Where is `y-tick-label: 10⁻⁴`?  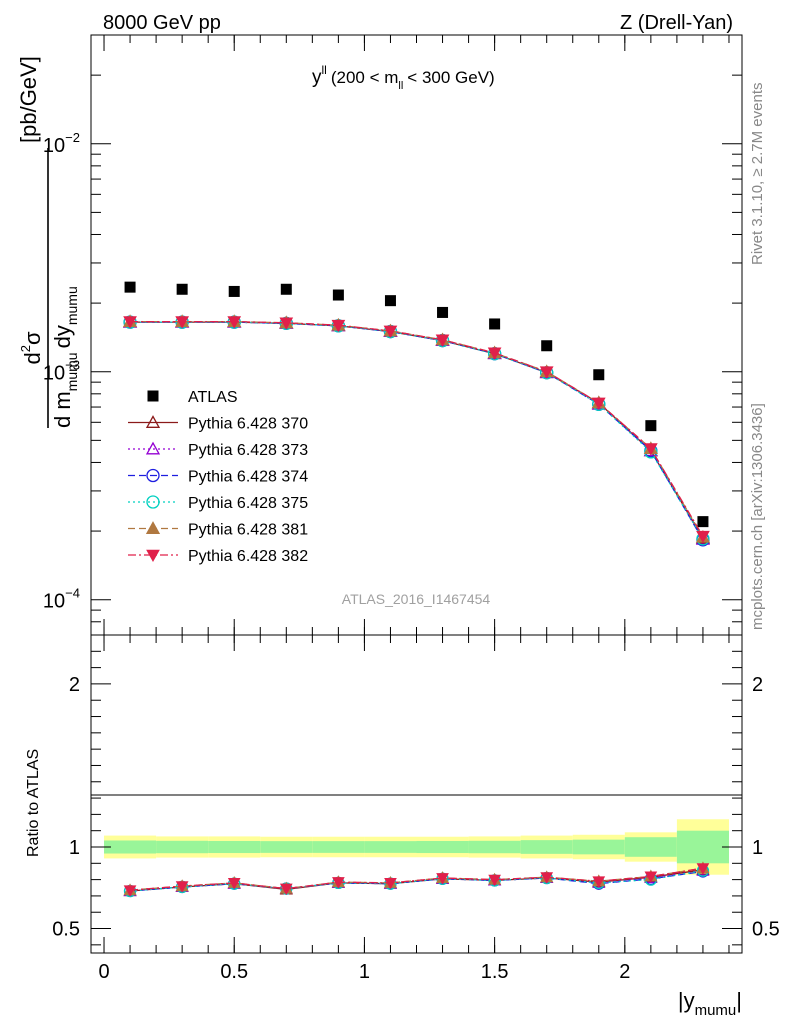
y-tick-label: 10⁻⁴ is located at coordinates (61, 599).